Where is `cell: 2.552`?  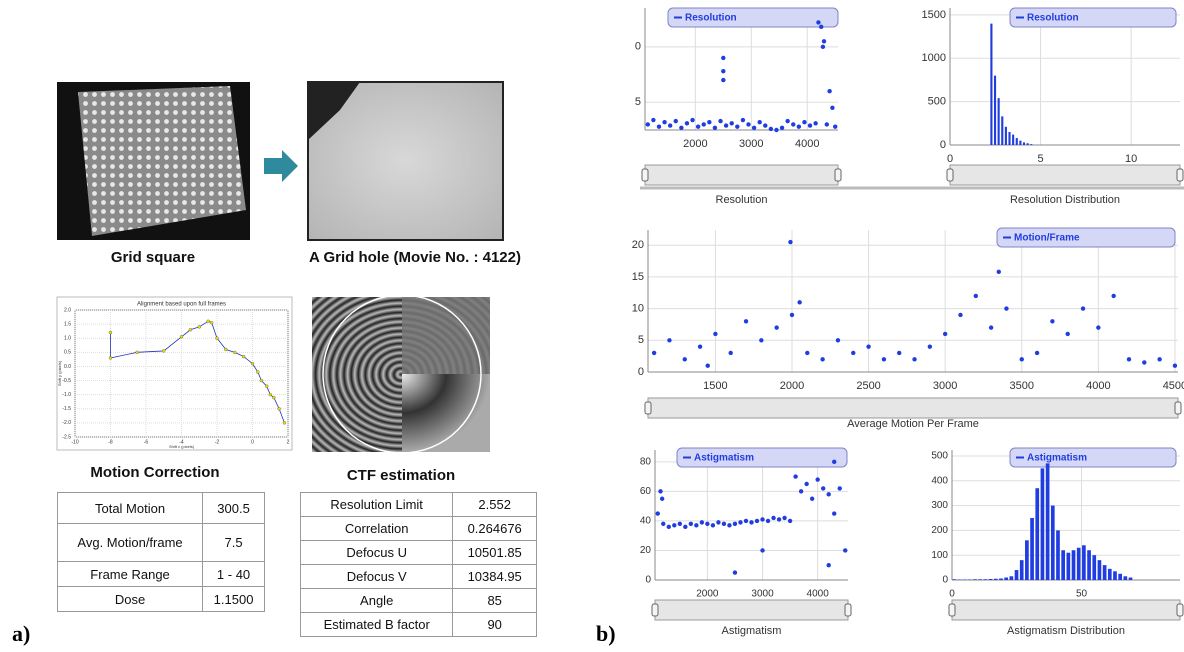
cell: 2.552 is located at coordinates (494, 504).